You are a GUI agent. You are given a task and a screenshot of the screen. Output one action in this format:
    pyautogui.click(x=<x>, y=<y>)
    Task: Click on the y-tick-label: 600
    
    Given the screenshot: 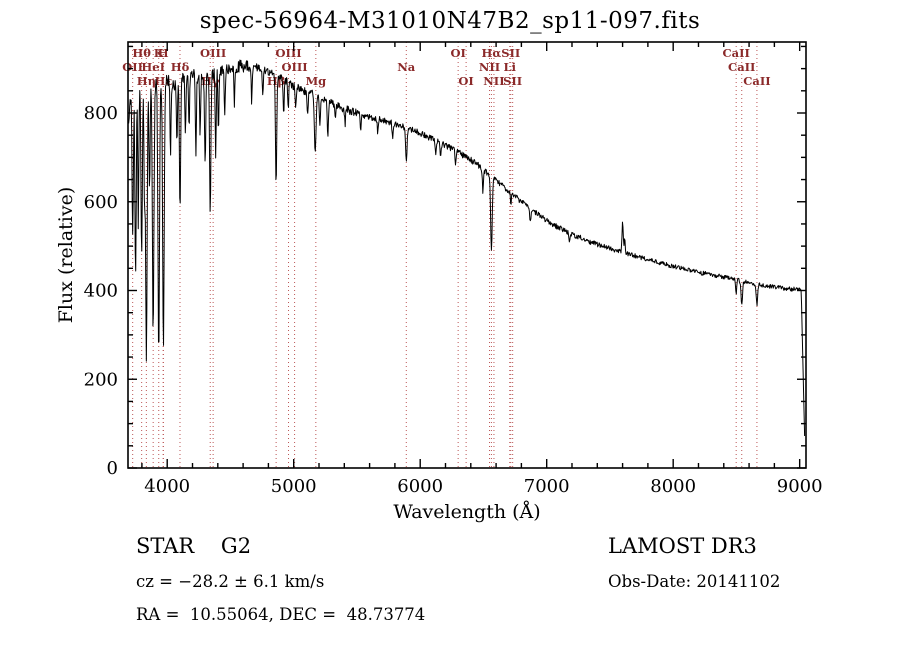 What is the action you would take?
    pyautogui.click(x=101, y=202)
    